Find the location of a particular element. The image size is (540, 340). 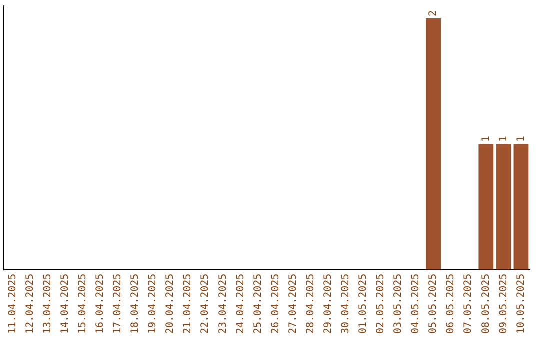

x-tick-label: 02.05.2025 is located at coordinates (381, 304).